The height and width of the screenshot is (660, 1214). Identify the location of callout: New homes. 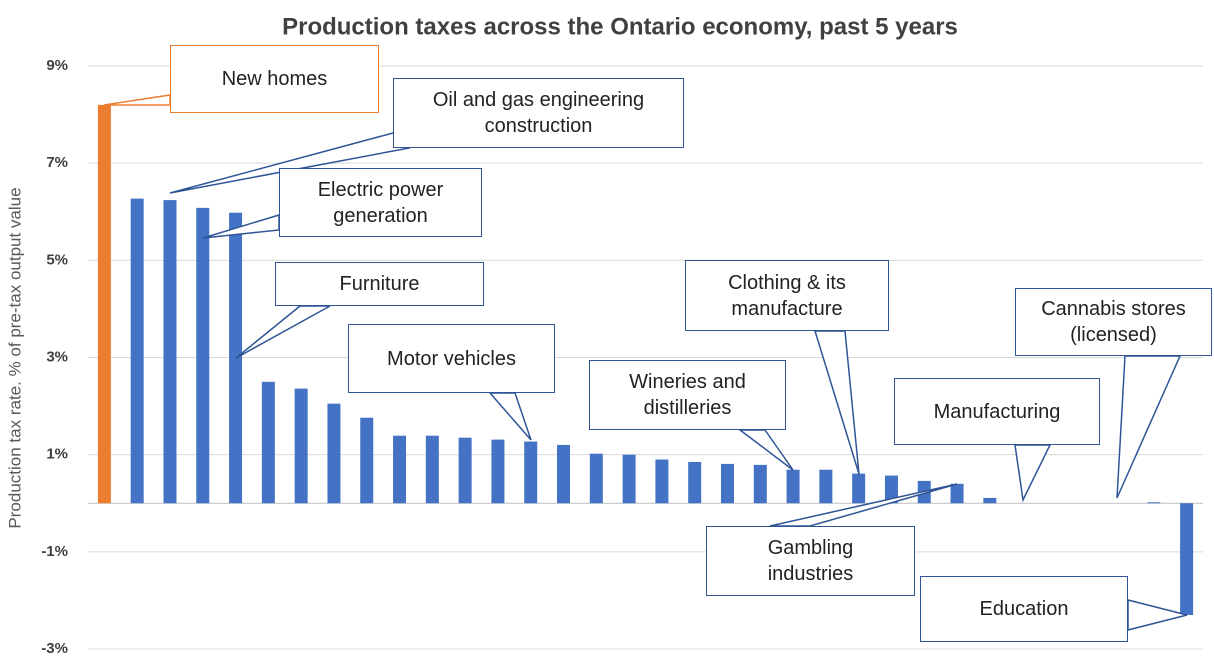
(274, 79).